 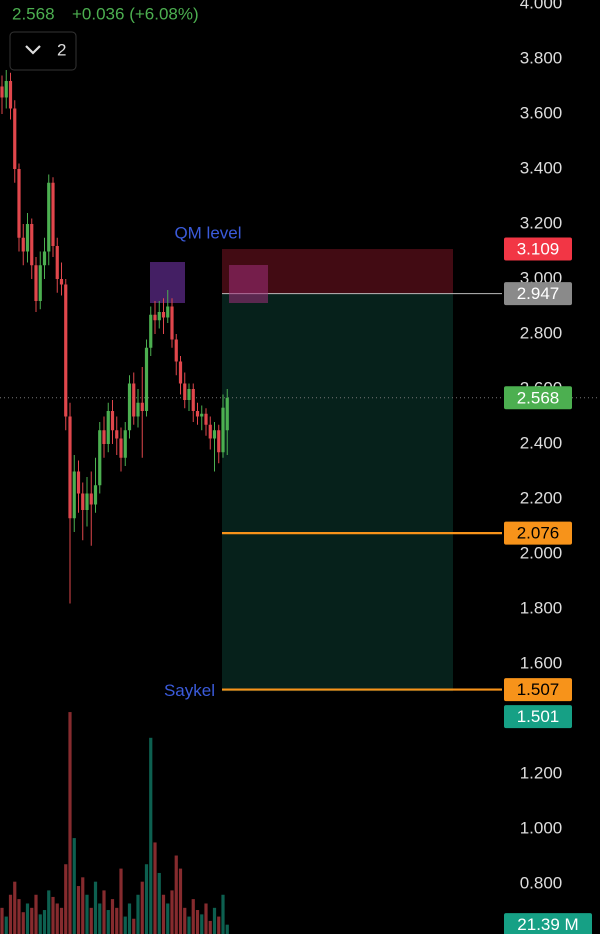 I want to click on y-tick-label: 3.200, so click(x=541, y=222).